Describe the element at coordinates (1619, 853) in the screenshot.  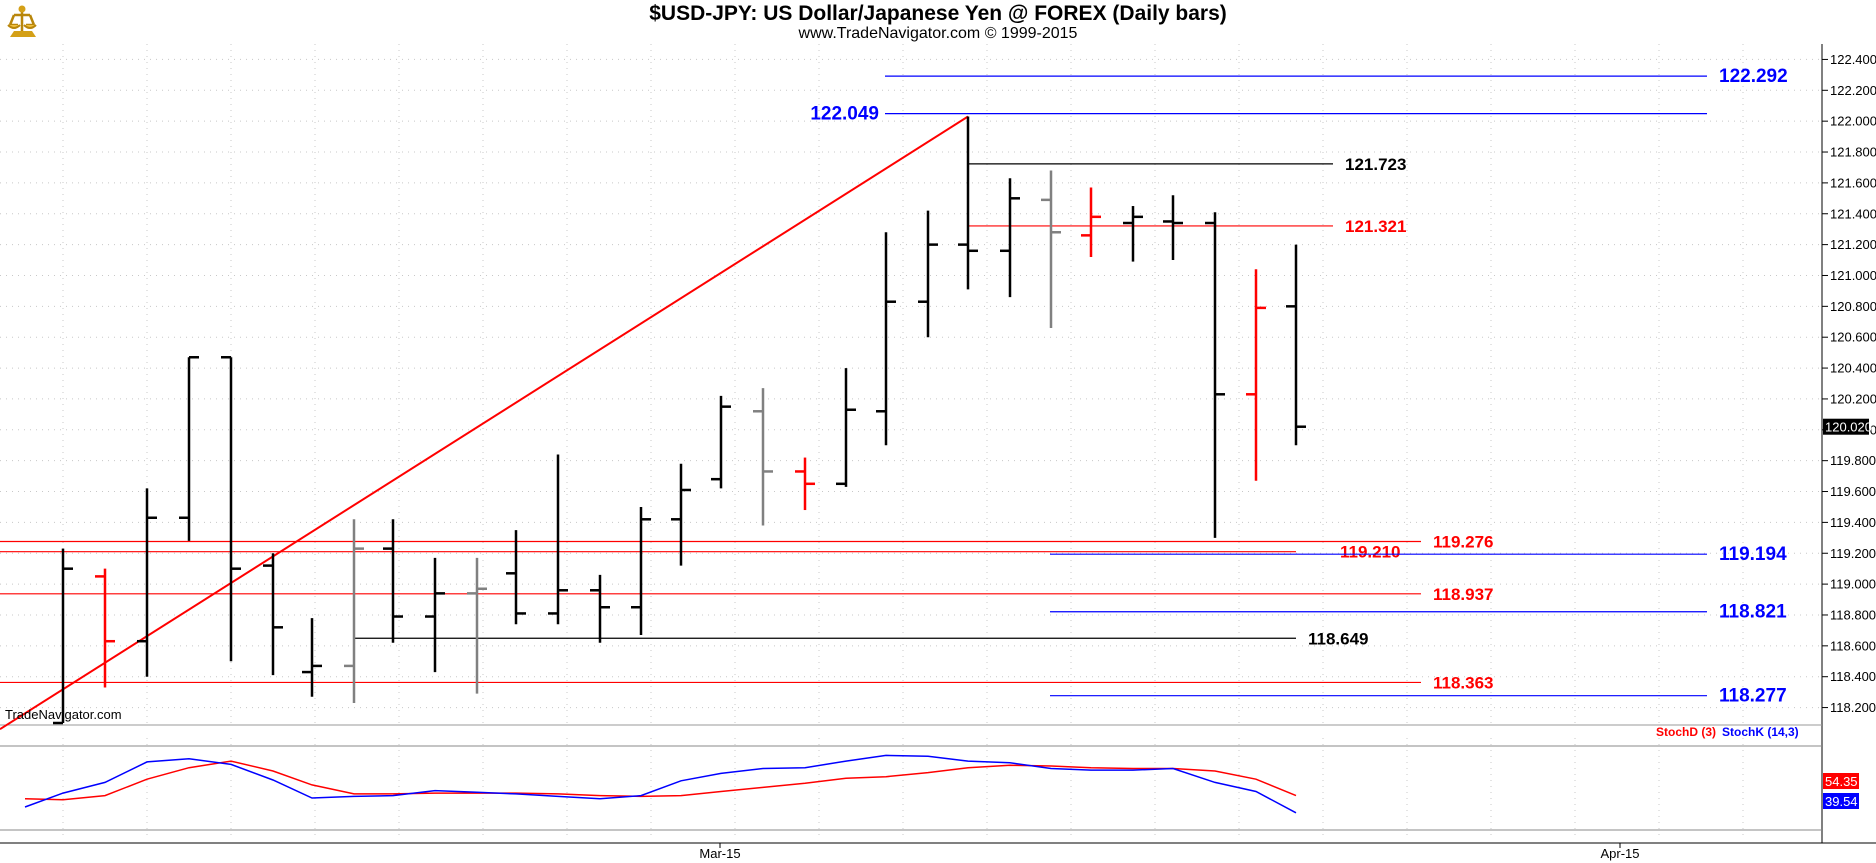
I see `x-tick-label: Apr-15` at that location.